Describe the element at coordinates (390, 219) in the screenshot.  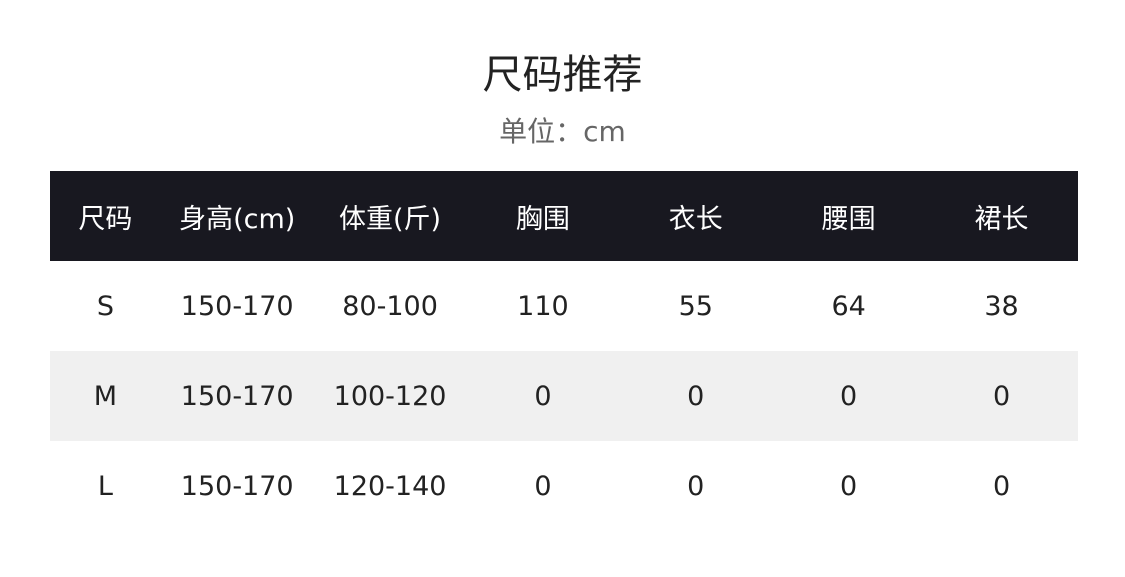
I see `header-cell: 体重(斤)` at that location.